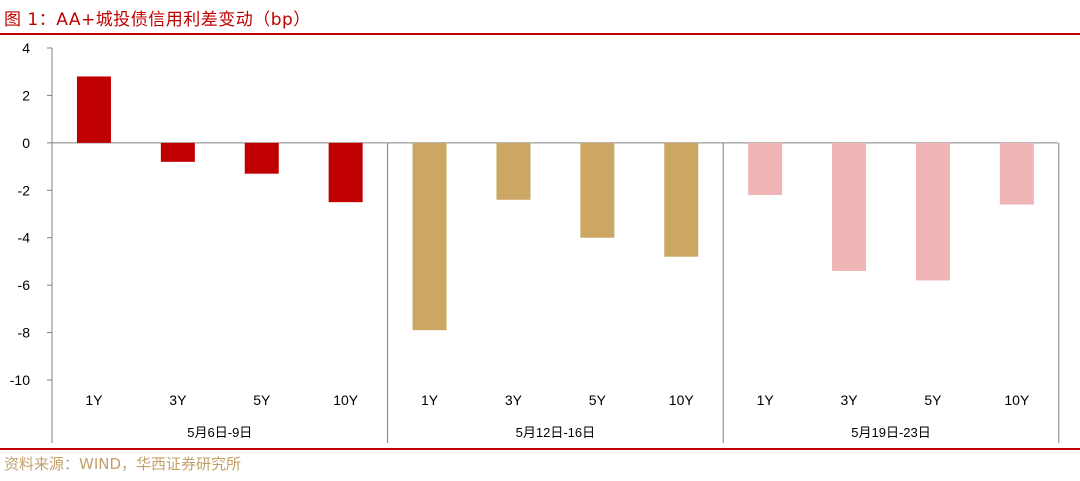 Image resolution: width=1080 pixels, height=481 pixels. Describe the element at coordinates (24, 333) in the screenshot. I see `y-tick-label: -8` at that location.